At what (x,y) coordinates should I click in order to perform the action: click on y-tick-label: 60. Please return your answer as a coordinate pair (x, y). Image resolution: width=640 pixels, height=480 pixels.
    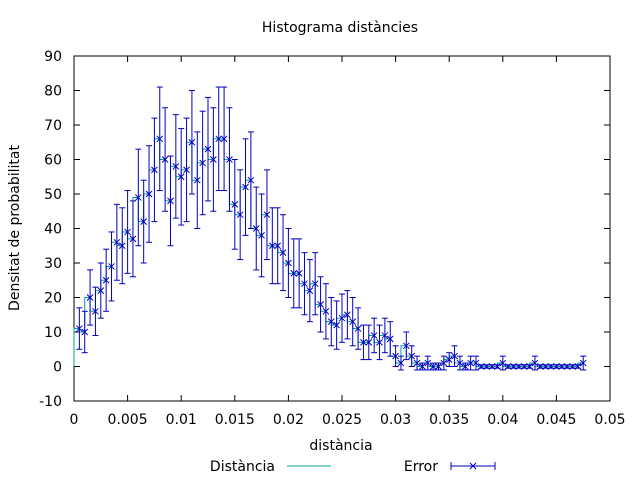
    Looking at the image, I should click on (53, 161).